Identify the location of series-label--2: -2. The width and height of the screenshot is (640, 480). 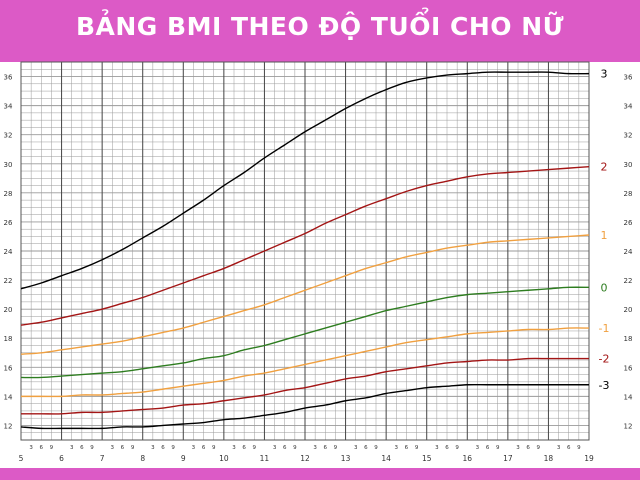
(604, 359).